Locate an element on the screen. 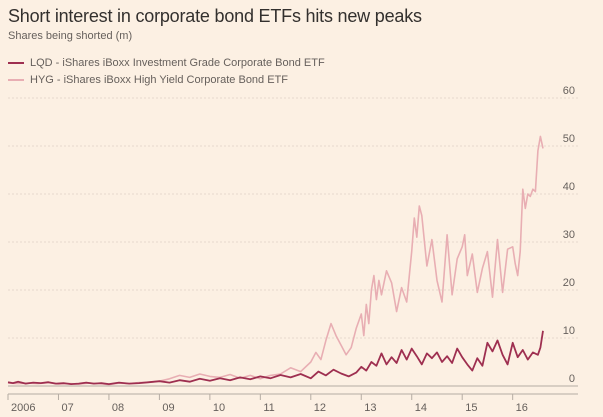 Image resolution: width=603 pixels, height=417 pixels. series-line-lqd is located at coordinates (275, 357).